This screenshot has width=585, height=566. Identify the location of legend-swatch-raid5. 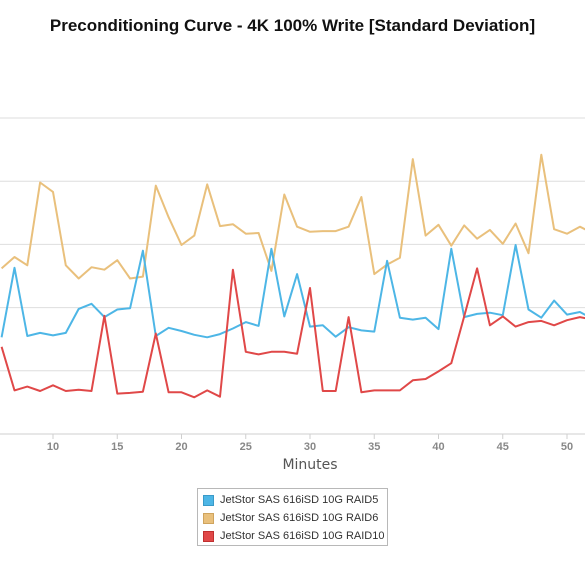
(208, 500).